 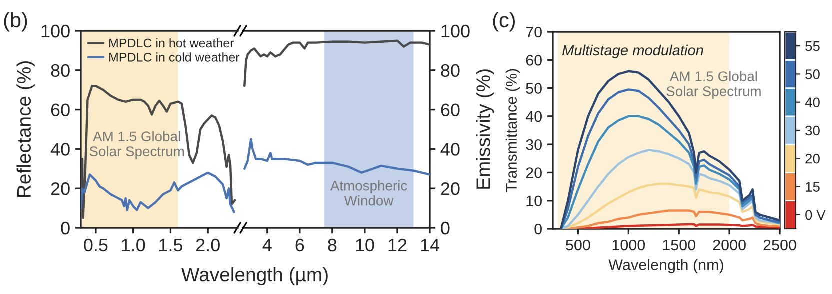 I want to click on x-tick-label: 4, so click(x=267, y=245).